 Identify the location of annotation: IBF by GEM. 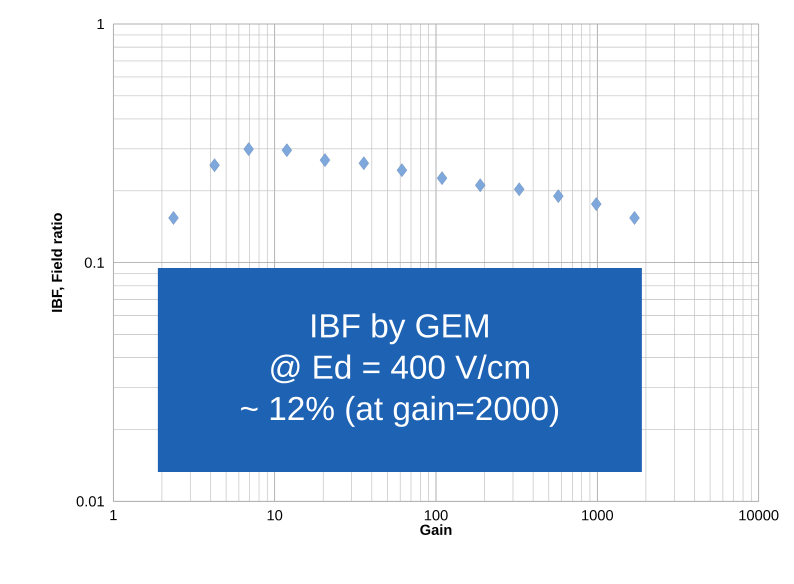
(400, 328).